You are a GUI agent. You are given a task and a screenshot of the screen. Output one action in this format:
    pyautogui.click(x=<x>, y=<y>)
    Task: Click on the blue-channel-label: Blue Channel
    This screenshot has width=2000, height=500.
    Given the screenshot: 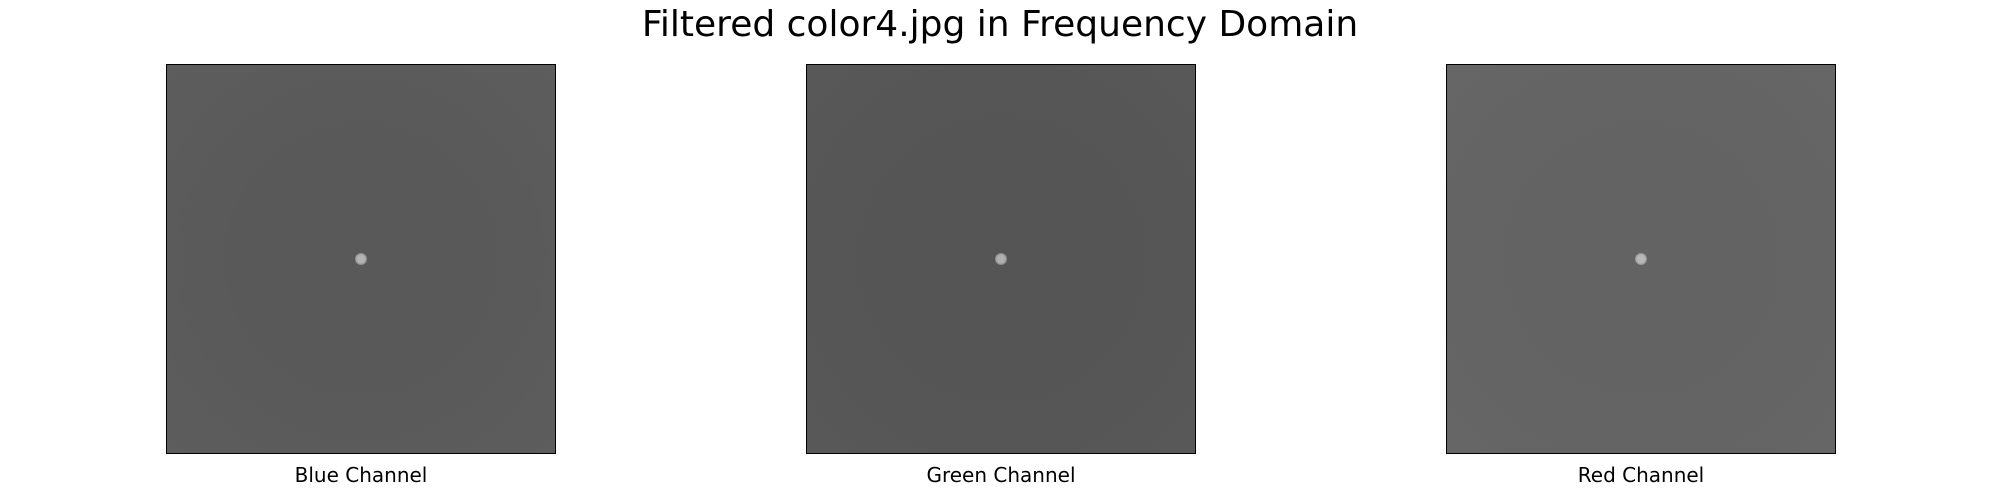 What is the action you would take?
    pyautogui.click(x=361, y=475)
    